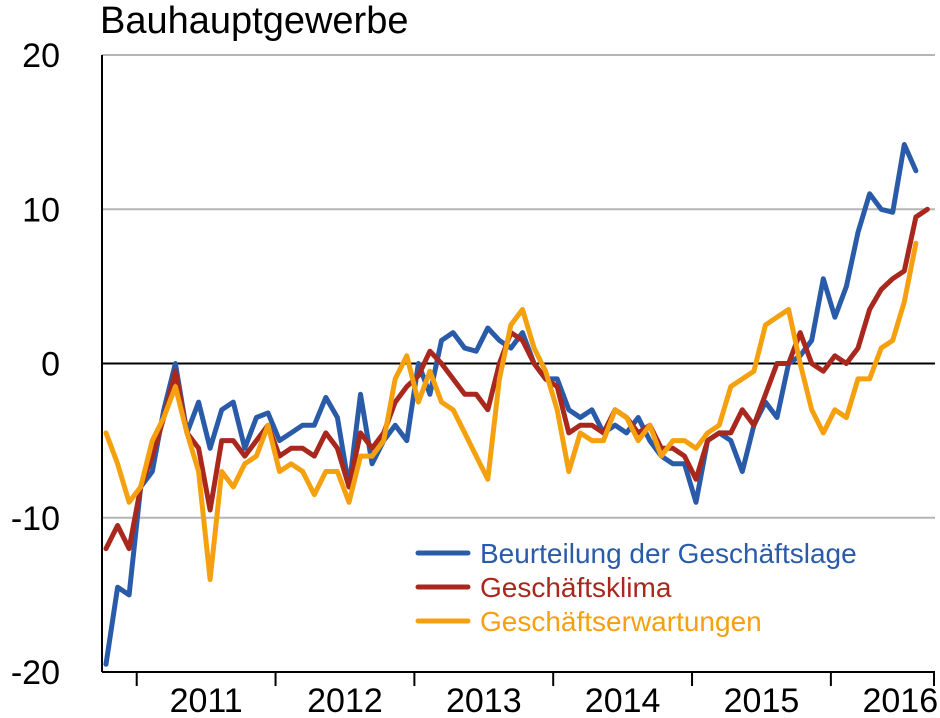  What do you see at coordinates (576, 587) in the screenshot?
I see `legend-label-2: Geschäftsklima` at bounding box center [576, 587].